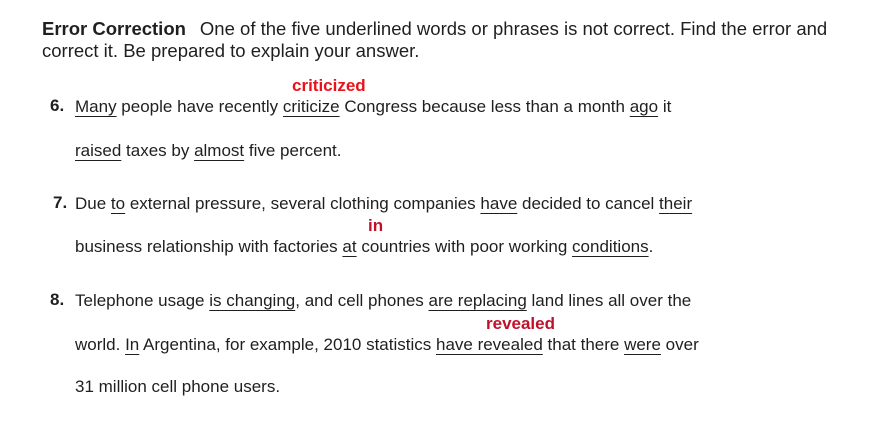  What do you see at coordinates (484, 106) in the screenshot?
I see `sentence-text: Congress because less than a month` at bounding box center [484, 106].